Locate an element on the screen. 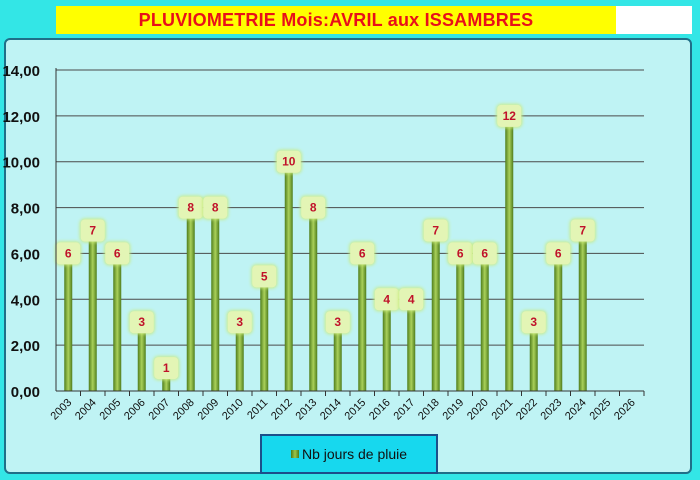 This screenshot has height=480, width=700. x-tick-label: 2019 is located at coordinates (454, 410).